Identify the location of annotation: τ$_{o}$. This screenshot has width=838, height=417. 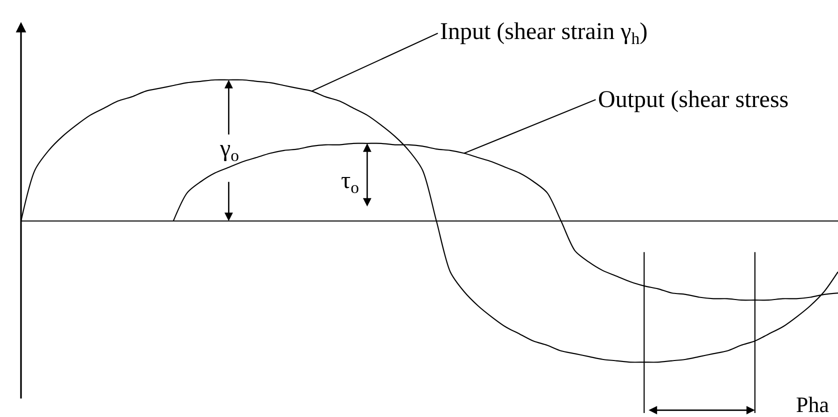
(350, 183).